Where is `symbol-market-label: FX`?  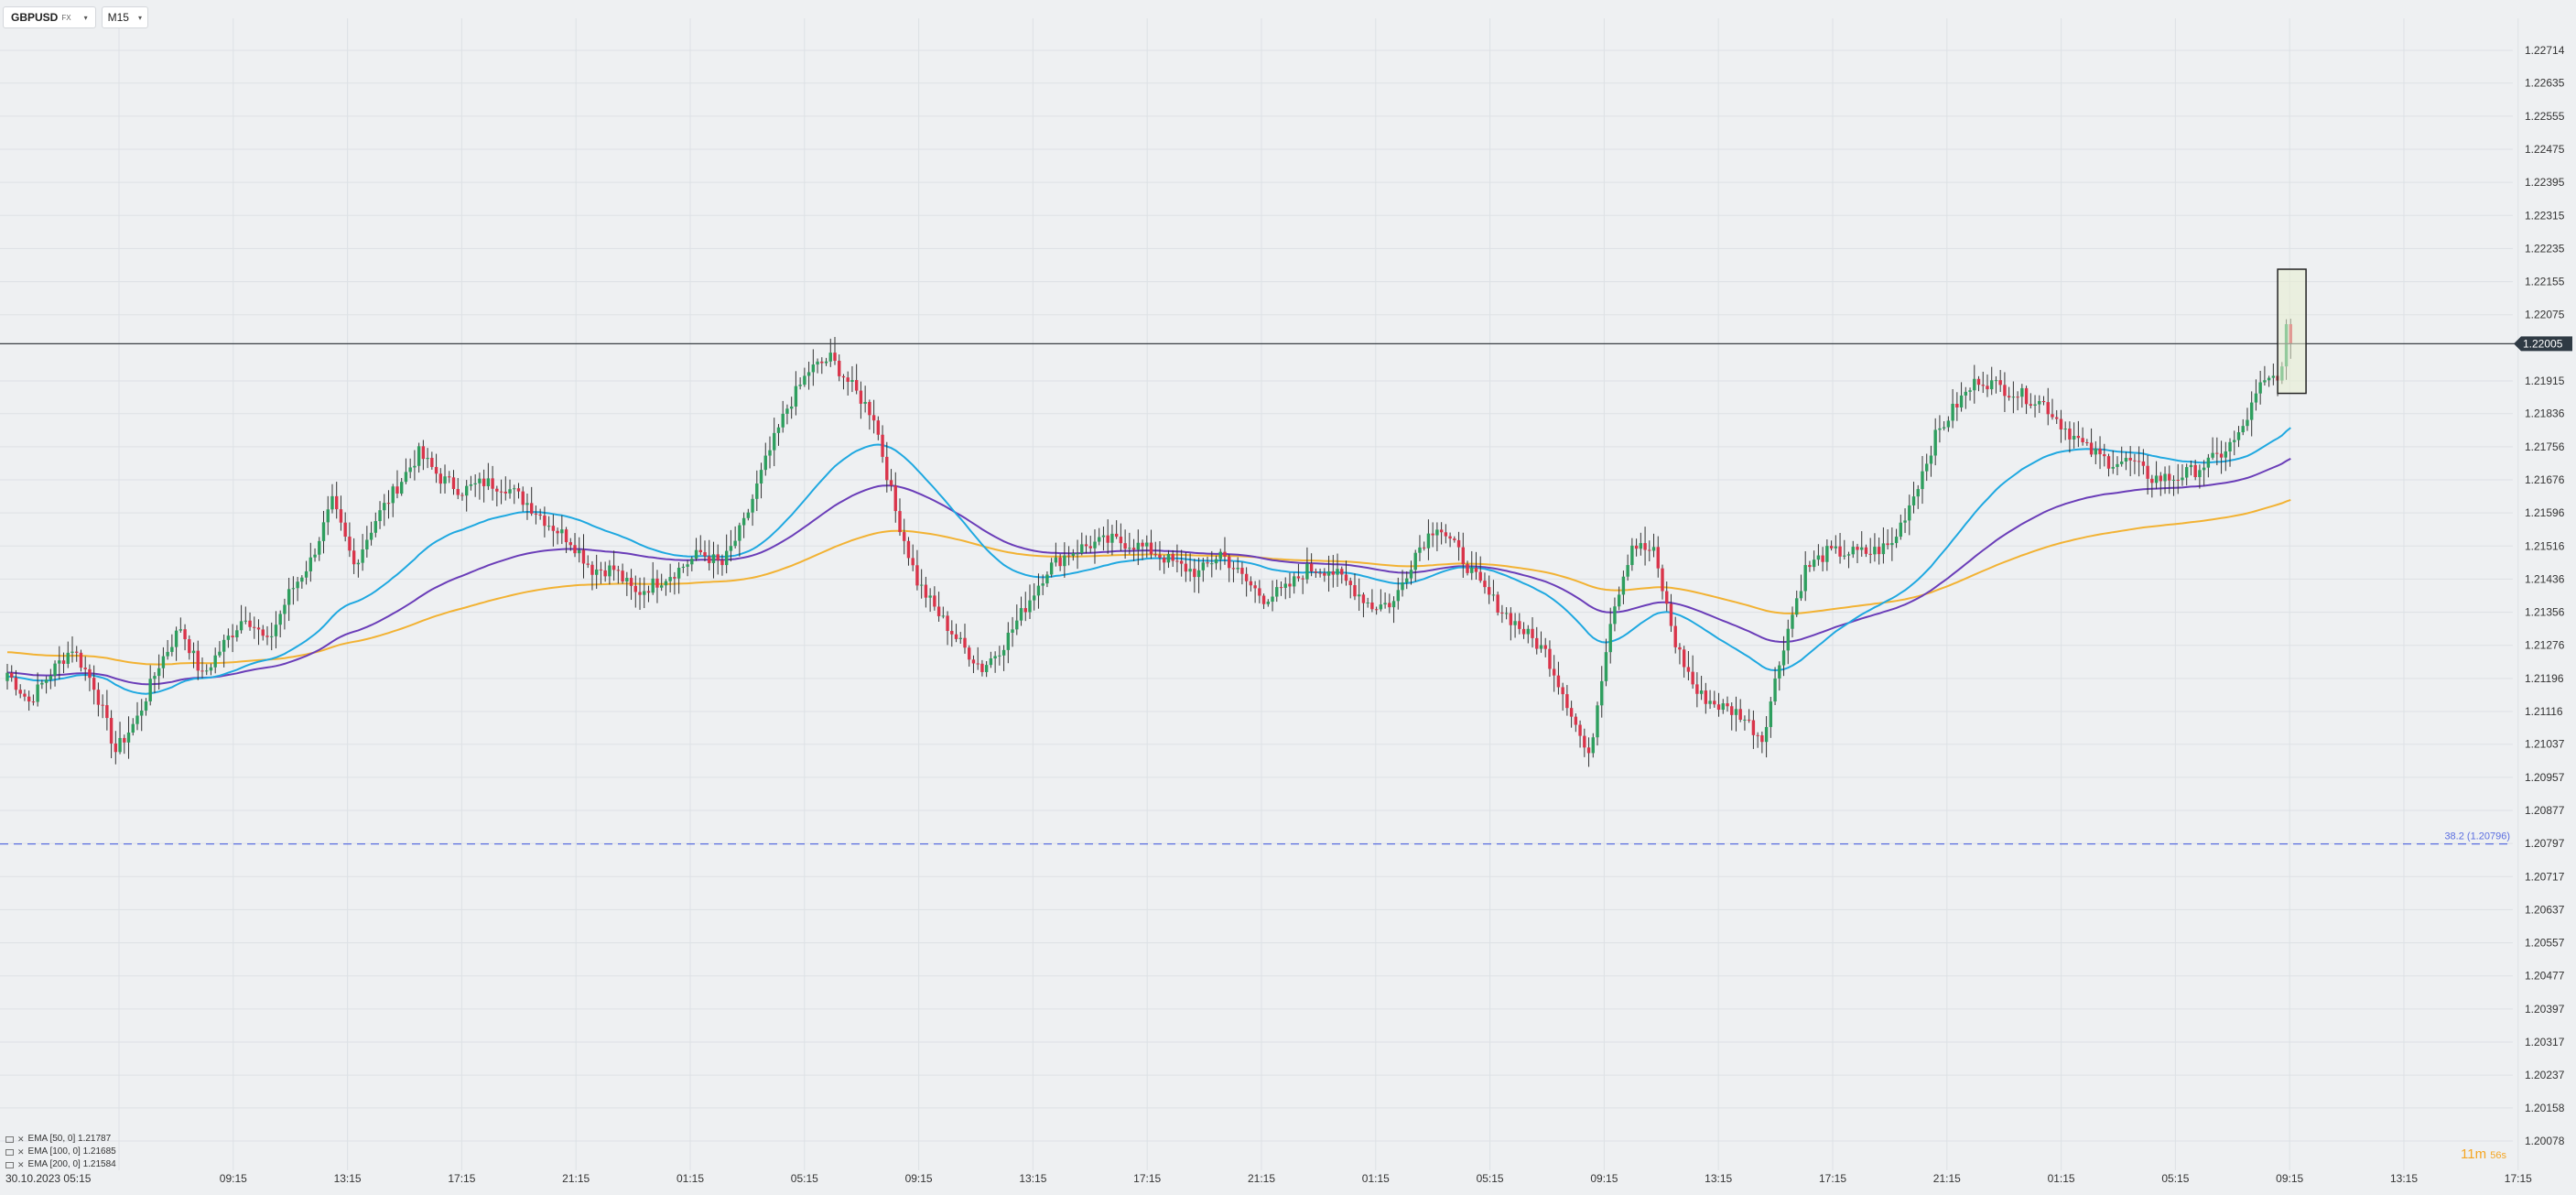
symbol-market-label: FX is located at coordinates (66, 17).